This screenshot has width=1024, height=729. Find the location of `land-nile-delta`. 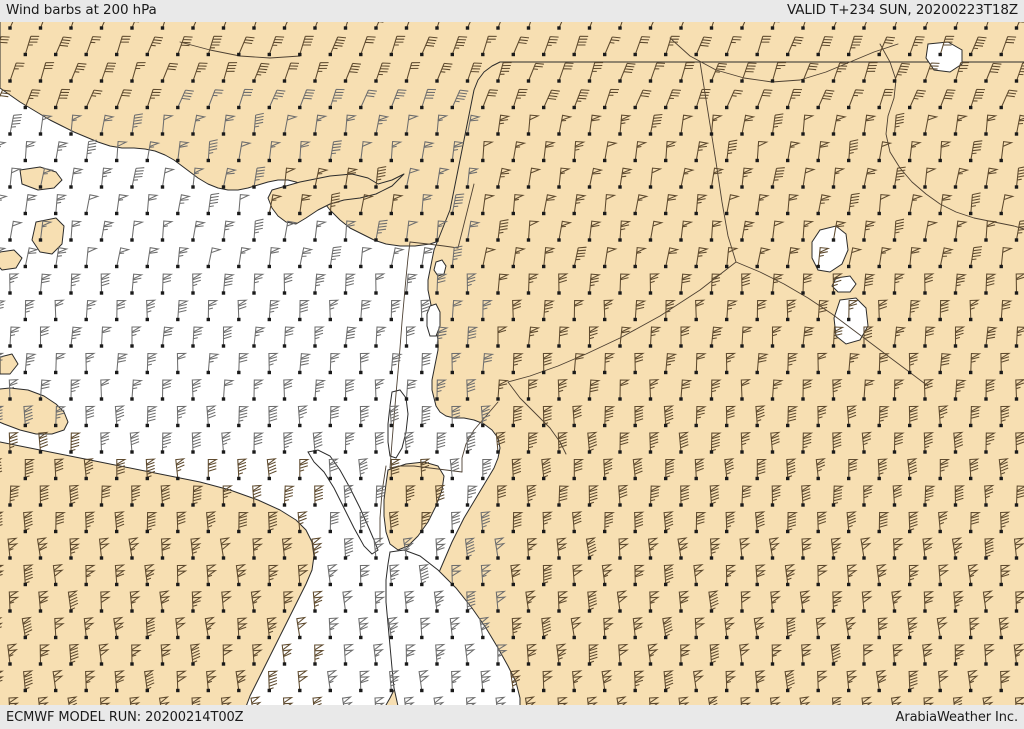

land-nile-delta is located at coordinates (34, 411).